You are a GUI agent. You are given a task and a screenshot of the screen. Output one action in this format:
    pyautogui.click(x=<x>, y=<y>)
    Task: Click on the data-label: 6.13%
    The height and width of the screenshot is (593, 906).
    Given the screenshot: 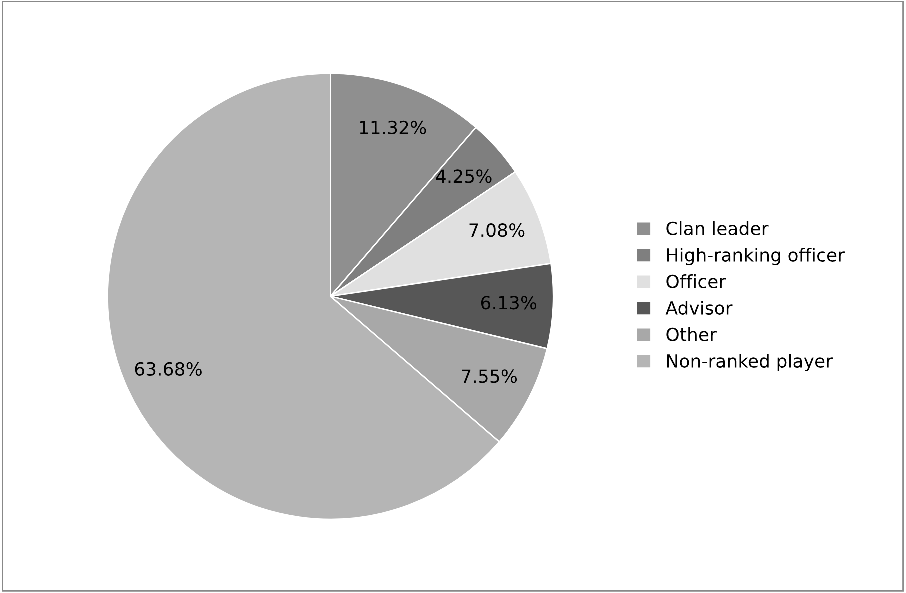 What is the action you would take?
    pyautogui.click(x=509, y=303)
    